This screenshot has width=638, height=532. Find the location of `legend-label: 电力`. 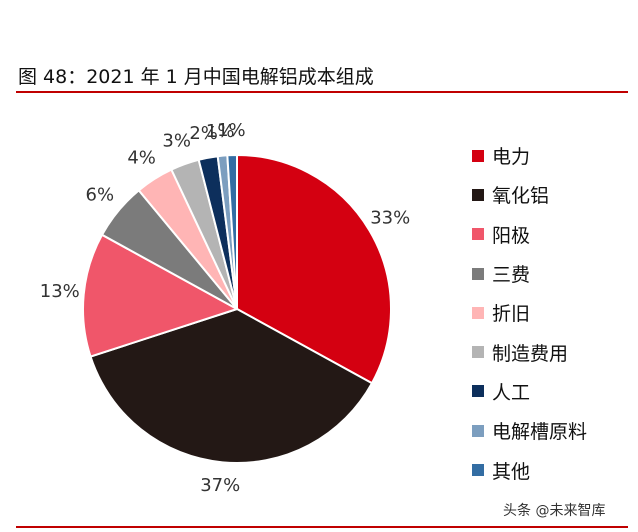

legend-label: 电力 is located at coordinates (511, 157).